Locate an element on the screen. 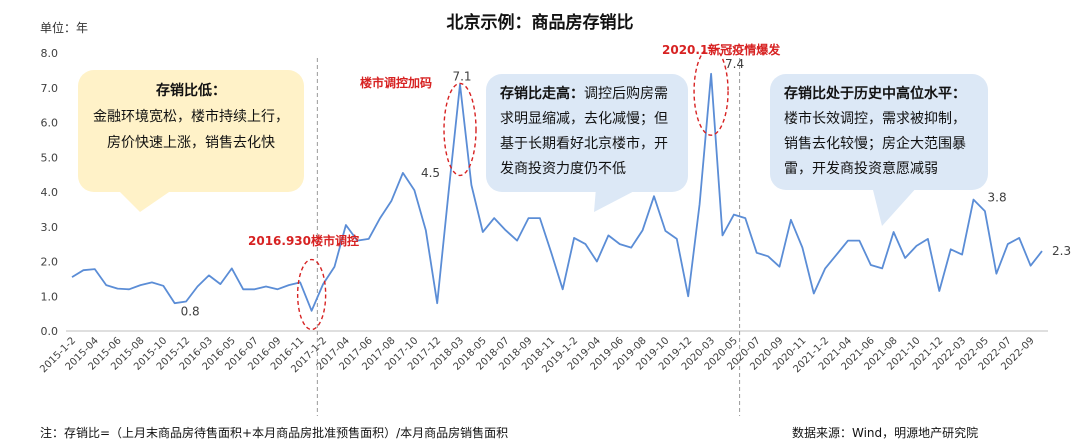 The height and width of the screenshot is (444, 1080). bubble-high-ratio-line: 雷，开发商投资意愿减弱 is located at coordinates (861, 169).